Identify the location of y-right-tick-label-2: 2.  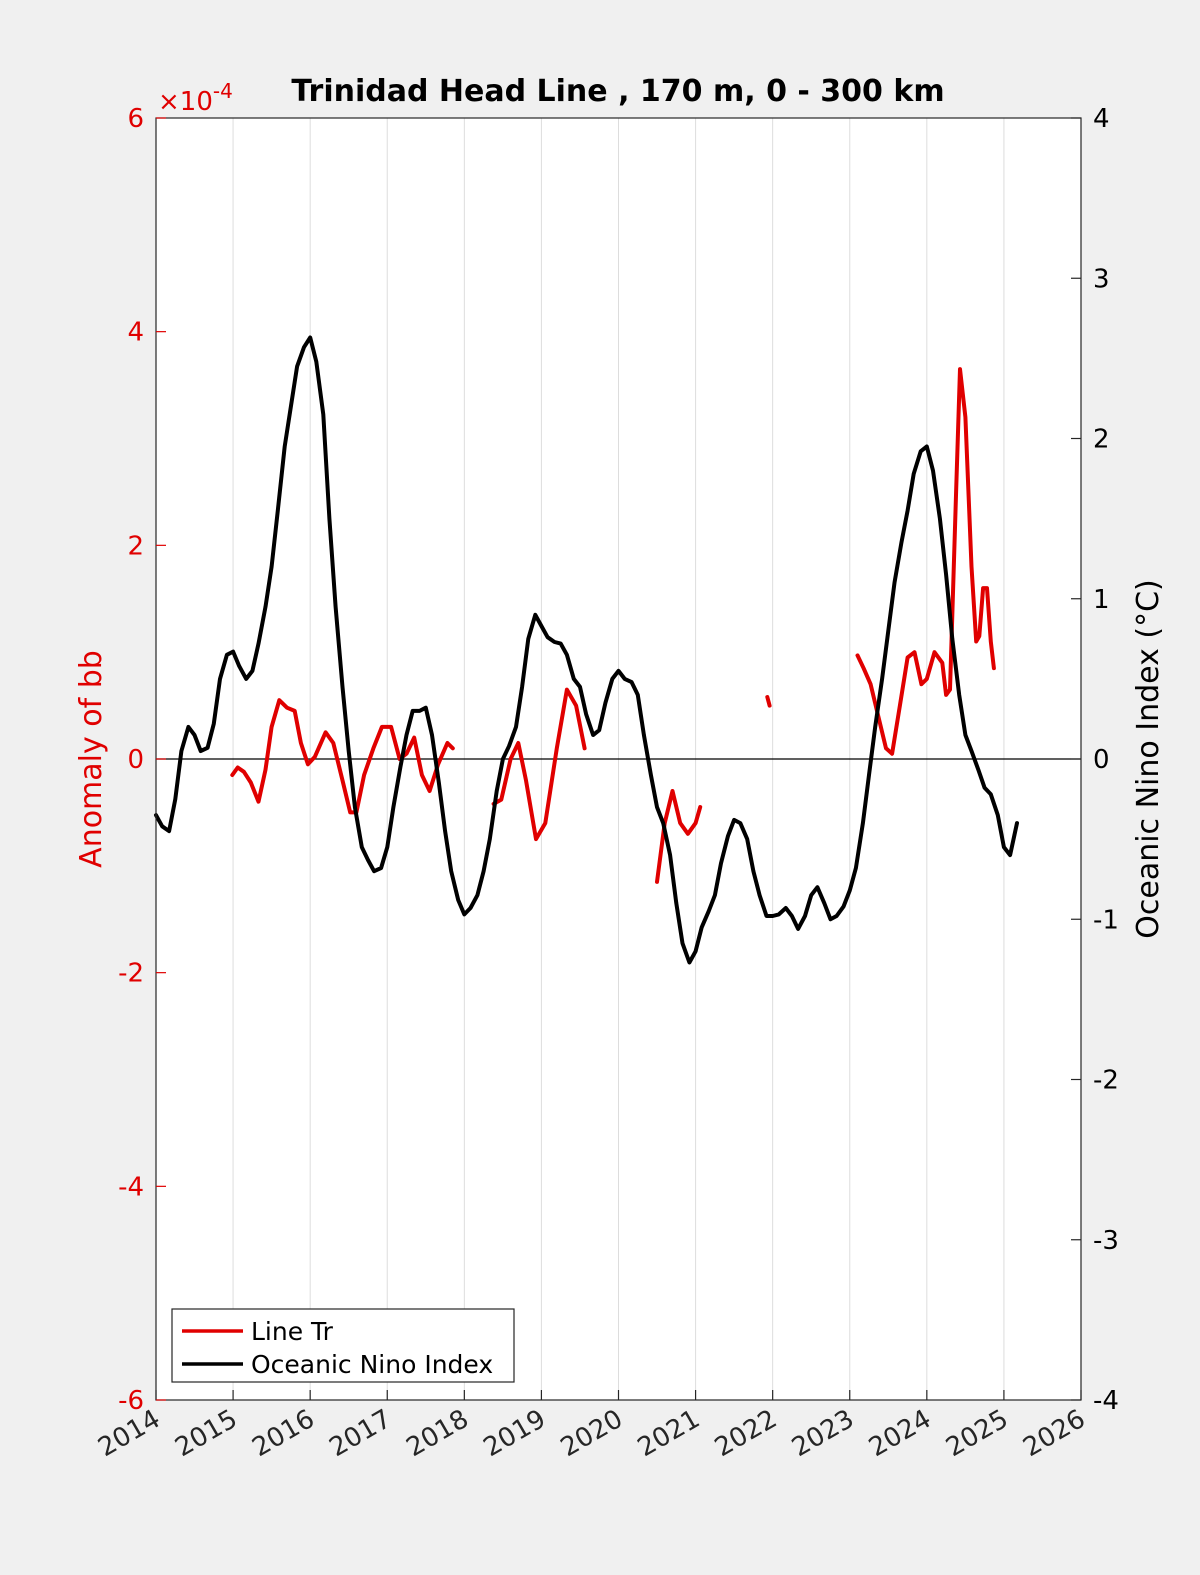
(1101, 440).